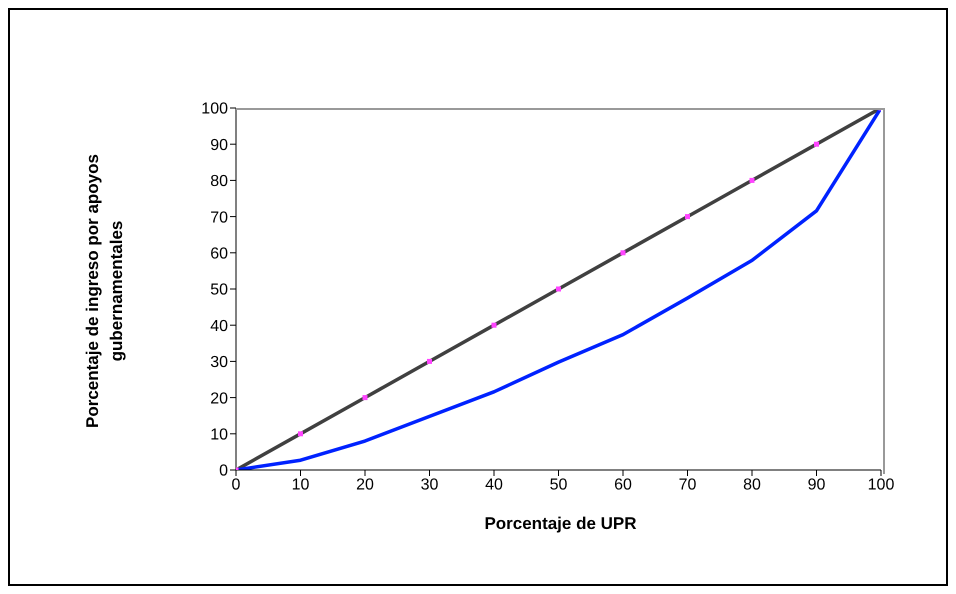 The width and height of the screenshot is (956, 594). What do you see at coordinates (559, 485) in the screenshot?
I see `x-tick-label: 50` at bounding box center [559, 485].